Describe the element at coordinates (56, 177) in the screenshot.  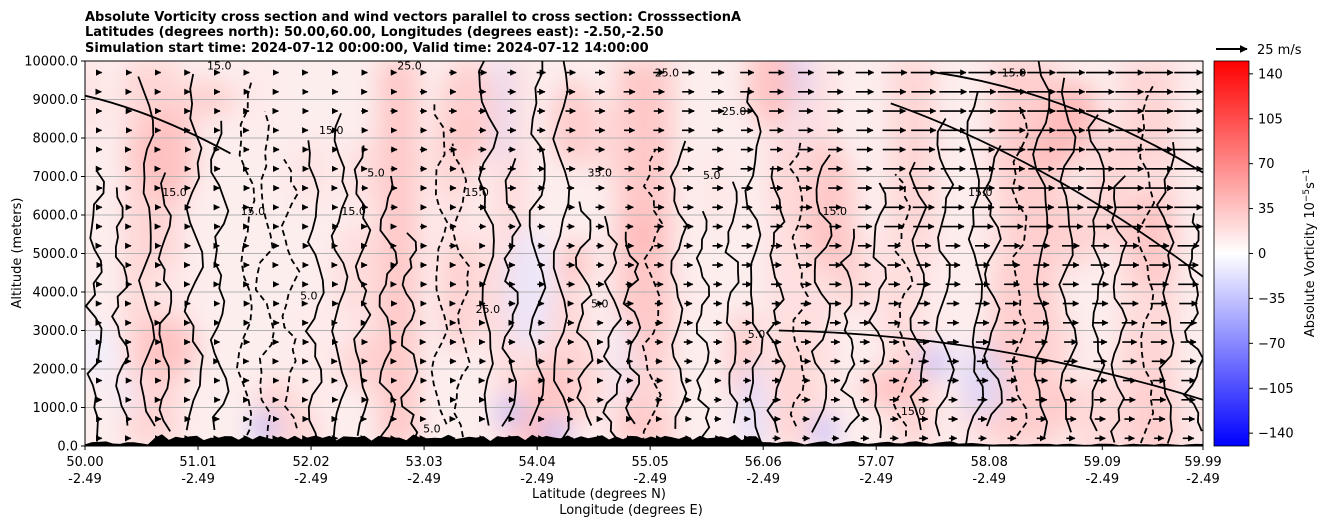
I see `y-tick-label: 7000.0` at that location.